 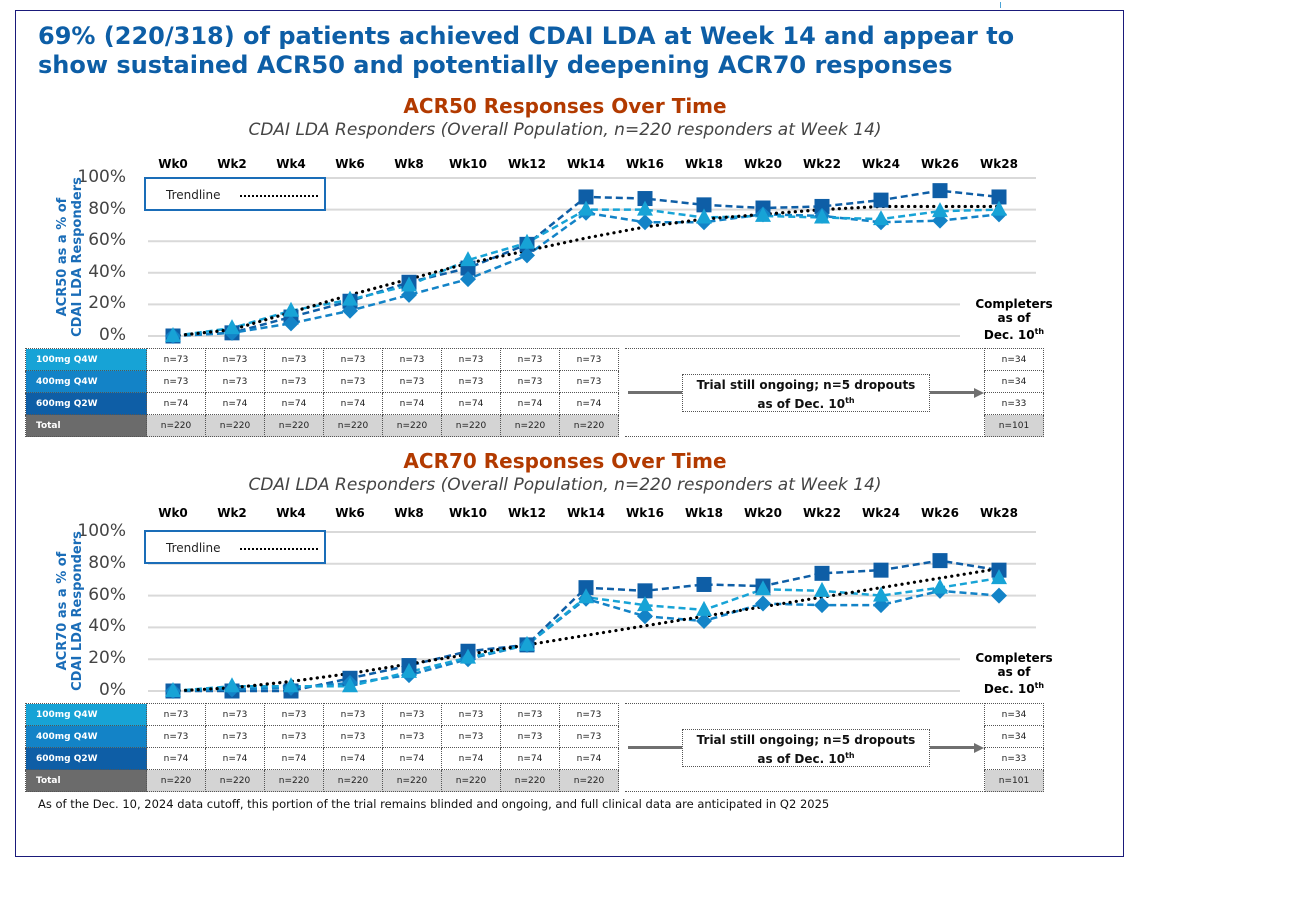 What do you see at coordinates (409, 164) in the screenshot?
I see `x-tick-label: Wk8` at bounding box center [409, 164].